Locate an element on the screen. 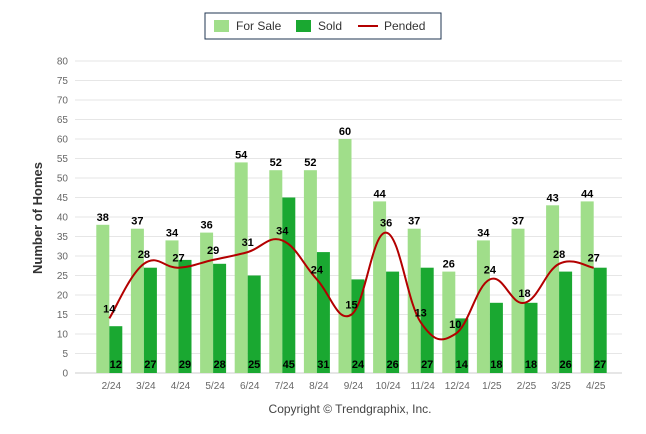  y-tick-label: 75 is located at coordinates (63, 81).